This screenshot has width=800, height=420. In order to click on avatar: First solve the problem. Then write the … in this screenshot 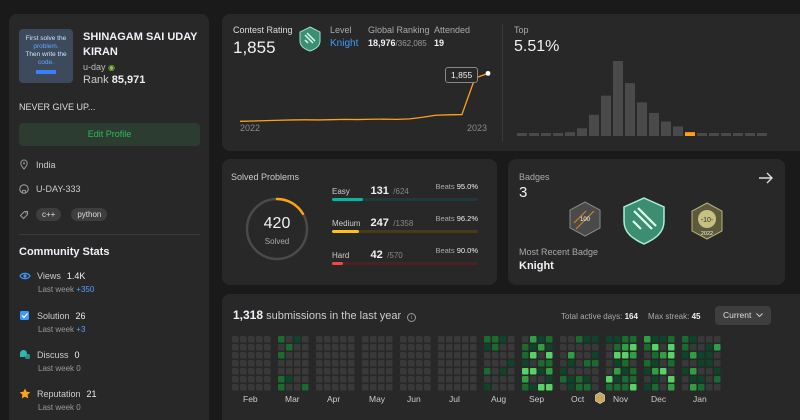, I will do `click(46, 56)`.